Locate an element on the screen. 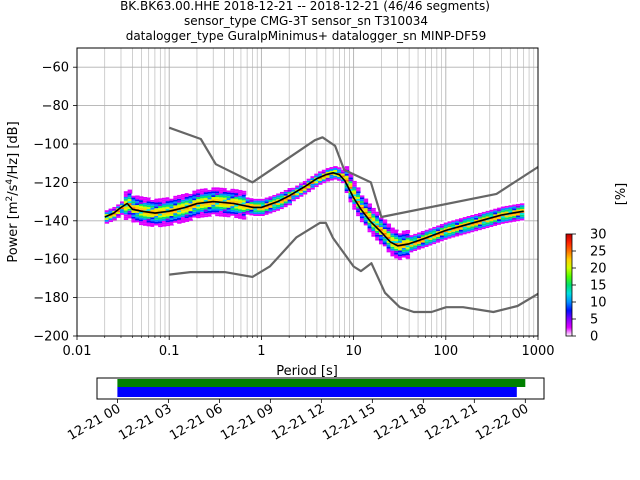  y-axis-label-sup2: 4 is located at coordinates (10, 182).